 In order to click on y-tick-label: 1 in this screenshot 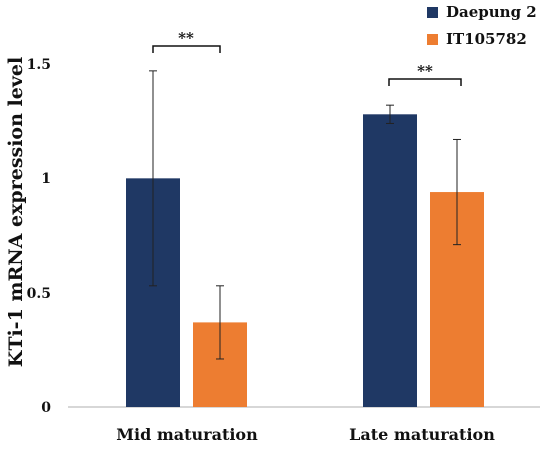, I will do `click(46, 179)`.